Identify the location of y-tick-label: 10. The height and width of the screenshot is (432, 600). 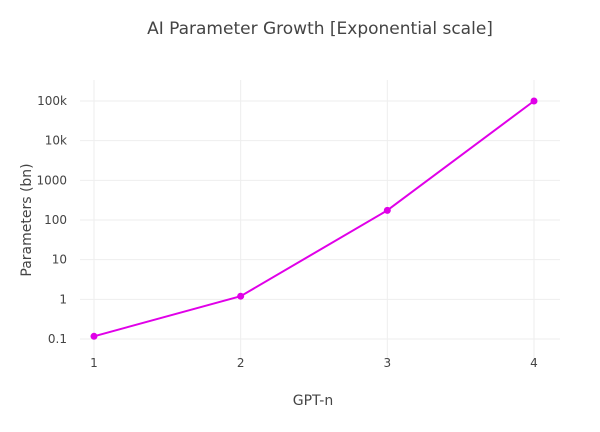
(59, 260).